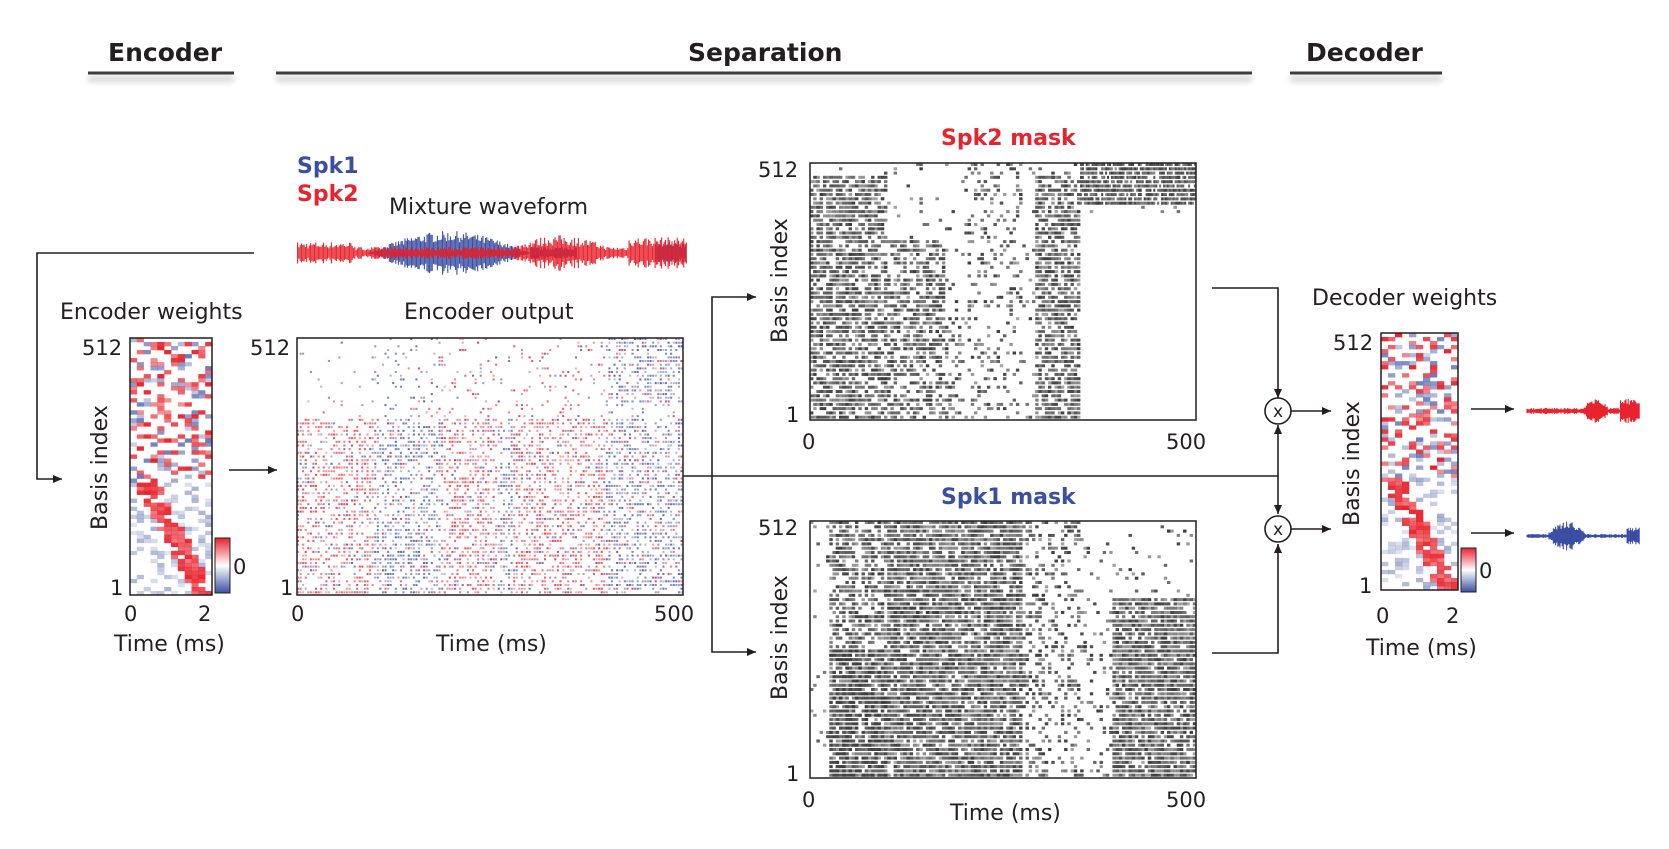  Describe the element at coordinates (169, 644) in the screenshot. I see `encoder-weights-xlabel: Time (ms)` at that location.